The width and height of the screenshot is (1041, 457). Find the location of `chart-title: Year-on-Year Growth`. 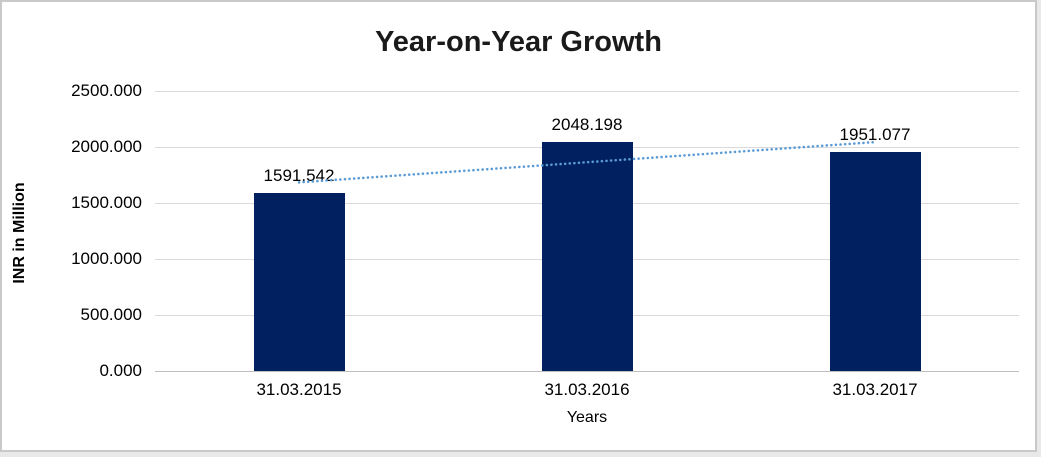

chart-title: Year-on-Year Growth is located at coordinates (518, 42).